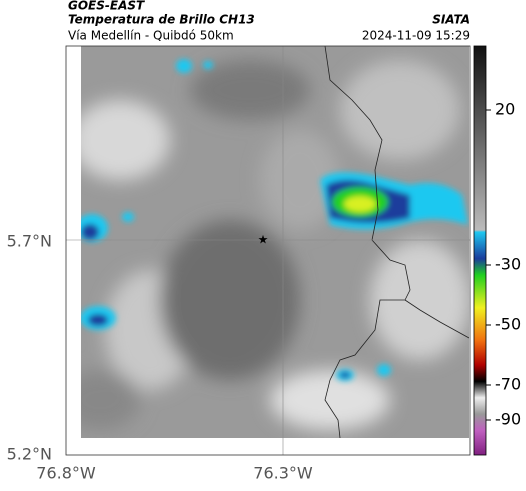 Image resolution: width=526 pixels, height=491 pixels. I want to click on colorbar-ticks: 20 -30 -50 -70 -90, so click(503, 264).